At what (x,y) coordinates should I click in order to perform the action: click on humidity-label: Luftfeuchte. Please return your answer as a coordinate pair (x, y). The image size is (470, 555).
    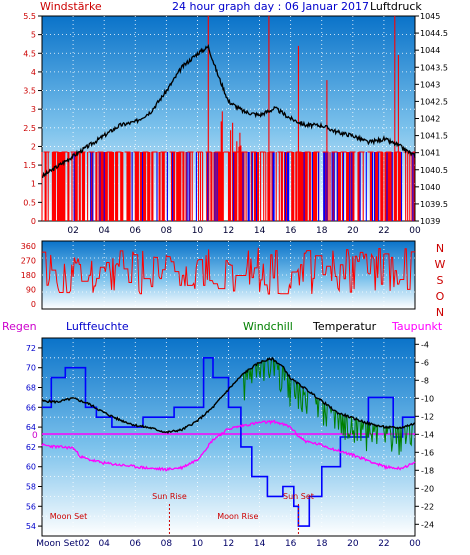
    Looking at the image, I should click on (97, 326).